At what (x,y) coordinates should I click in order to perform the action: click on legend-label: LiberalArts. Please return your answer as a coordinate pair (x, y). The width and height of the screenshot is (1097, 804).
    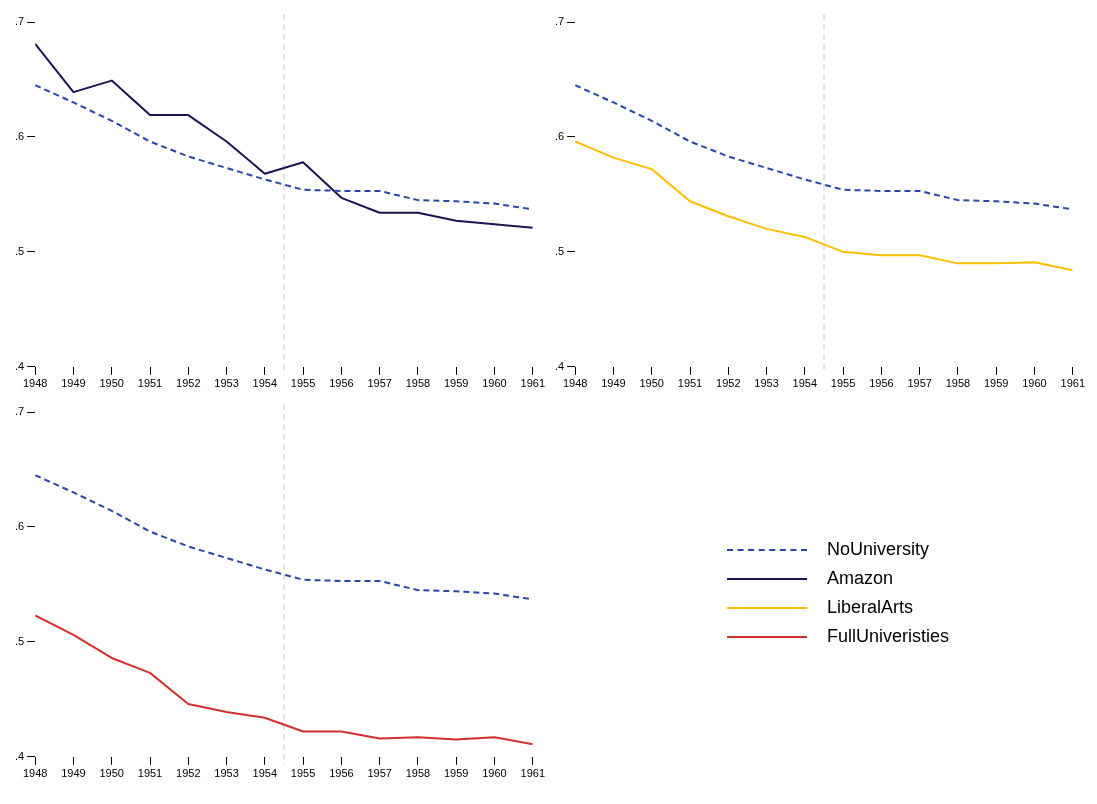
    Looking at the image, I should click on (870, 607).